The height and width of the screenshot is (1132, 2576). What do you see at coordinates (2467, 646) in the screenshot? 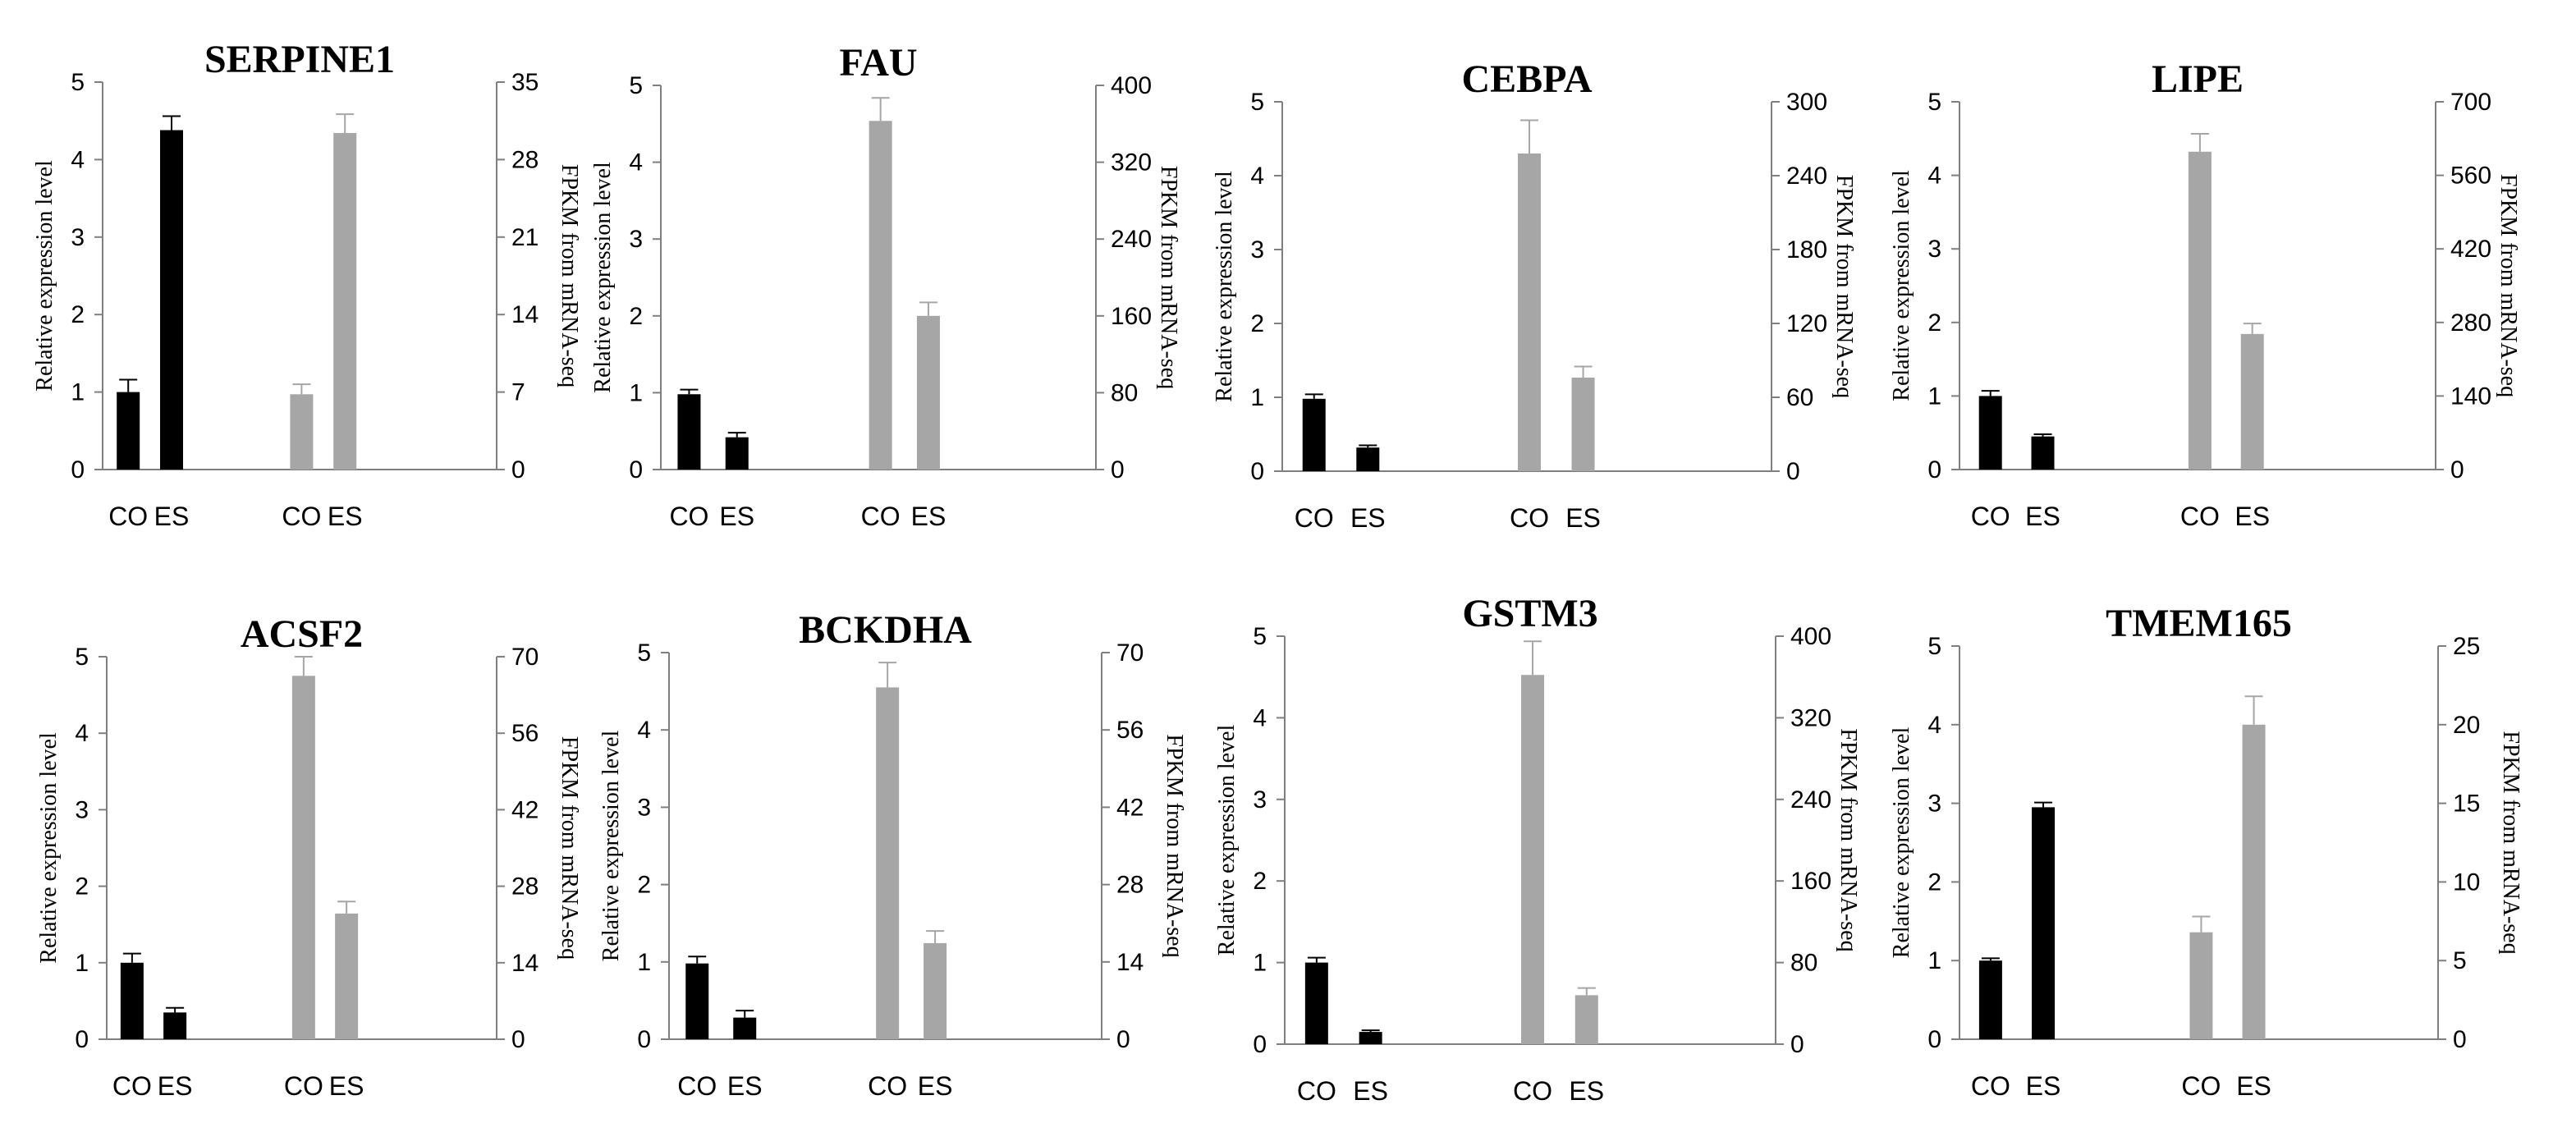
I see `right-tick-label: 25` at bounding box center [2467, 646].